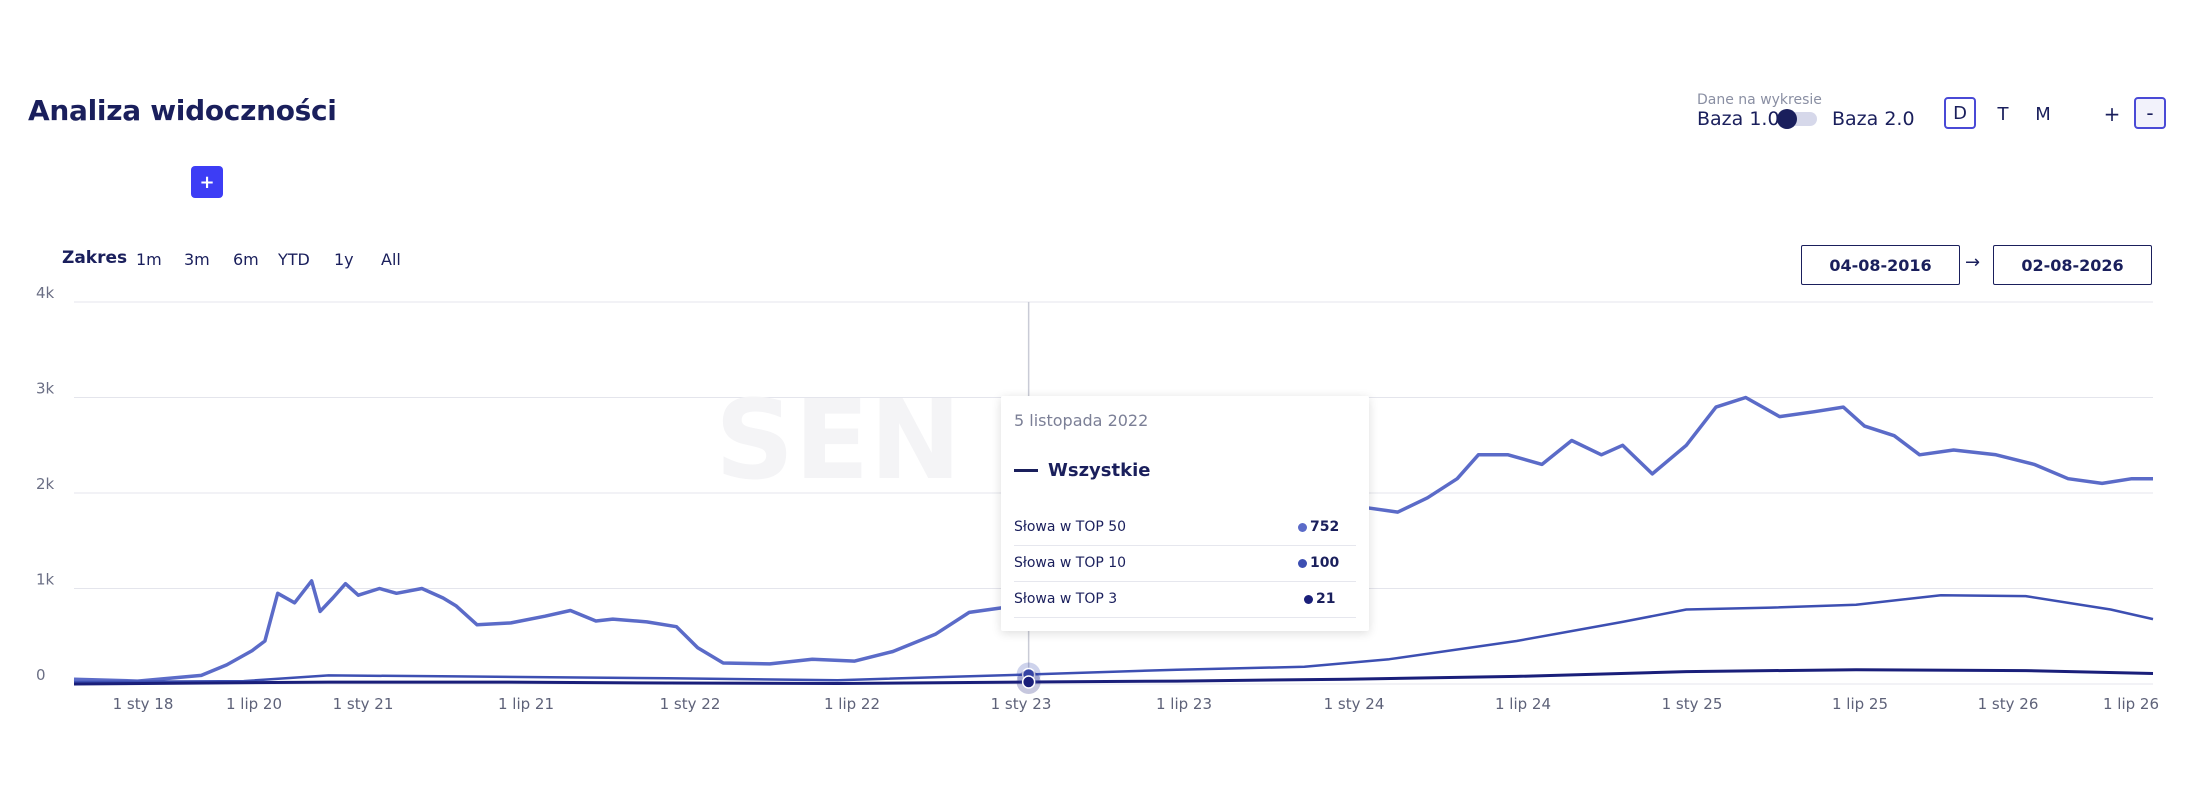 The image size is (2200, 800). What do you see at coordinates (1184, 704) in the screenshot?
I see `x-tick-label: 1 lip 23` at bounding box center [1184, 704].